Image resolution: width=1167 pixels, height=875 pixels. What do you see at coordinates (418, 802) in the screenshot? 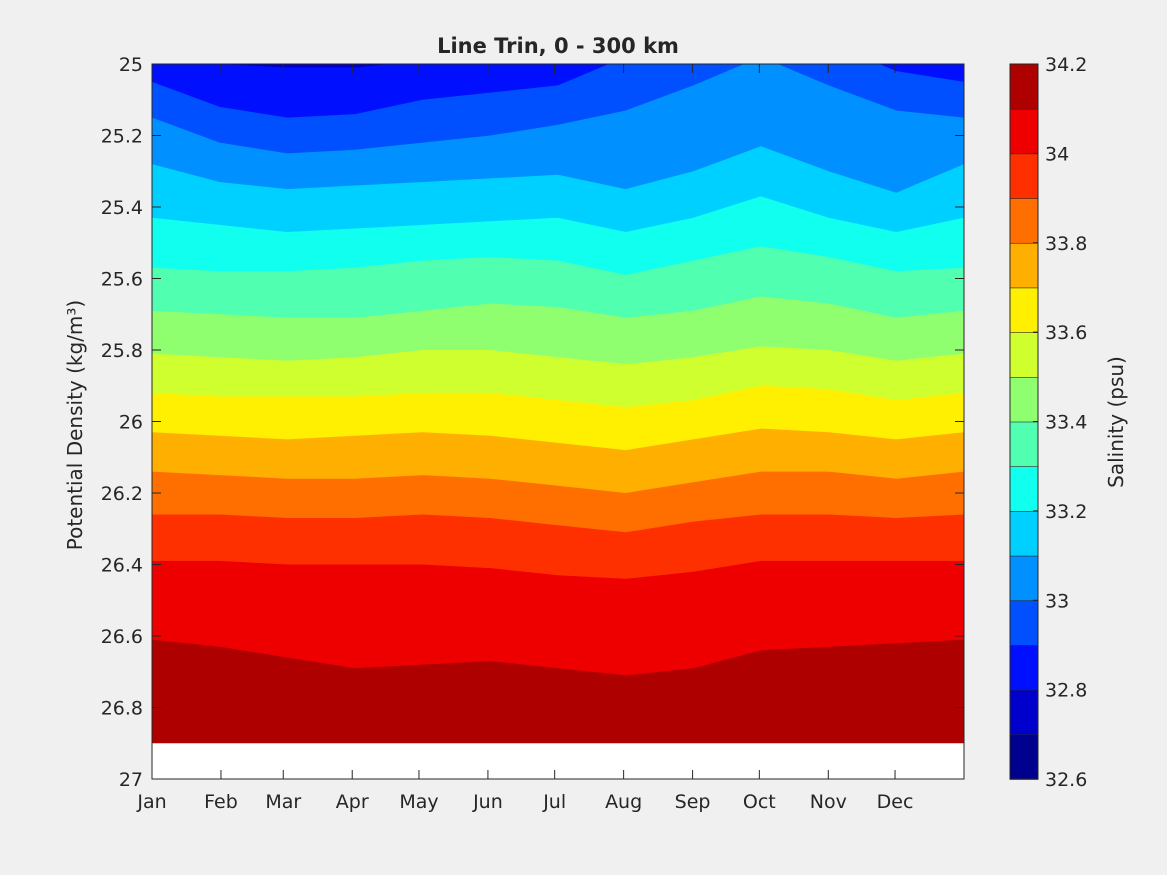
I see `x-tick-label: May` at bounding box center [418, 802].